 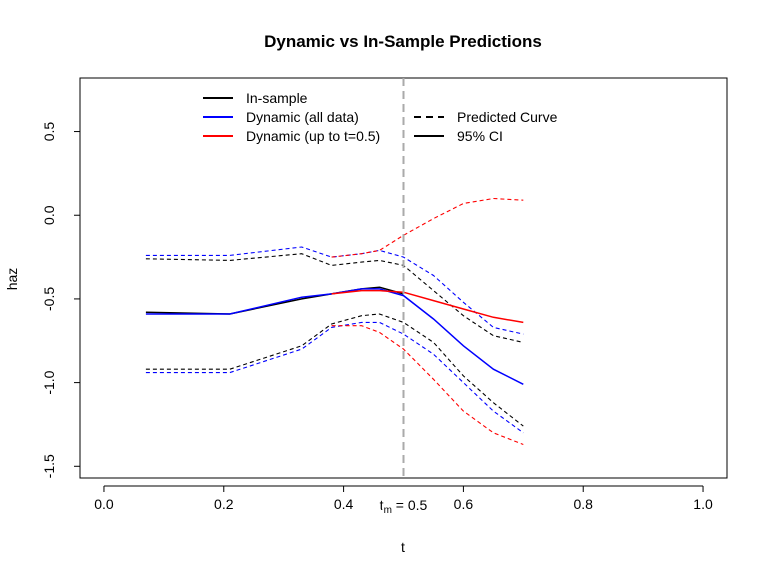 What do you see at coordinates (464, 504) in the screenshot?
I see `x-tick-label: 0.6` at bounding box center [464, 504].